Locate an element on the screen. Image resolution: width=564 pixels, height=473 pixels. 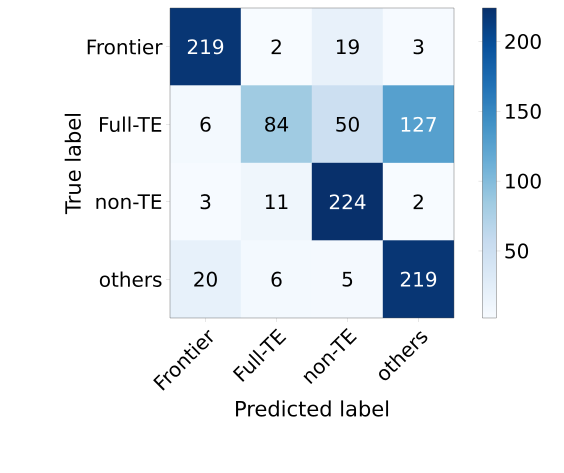
data-label: 20 is located at coordinates (205, 279).